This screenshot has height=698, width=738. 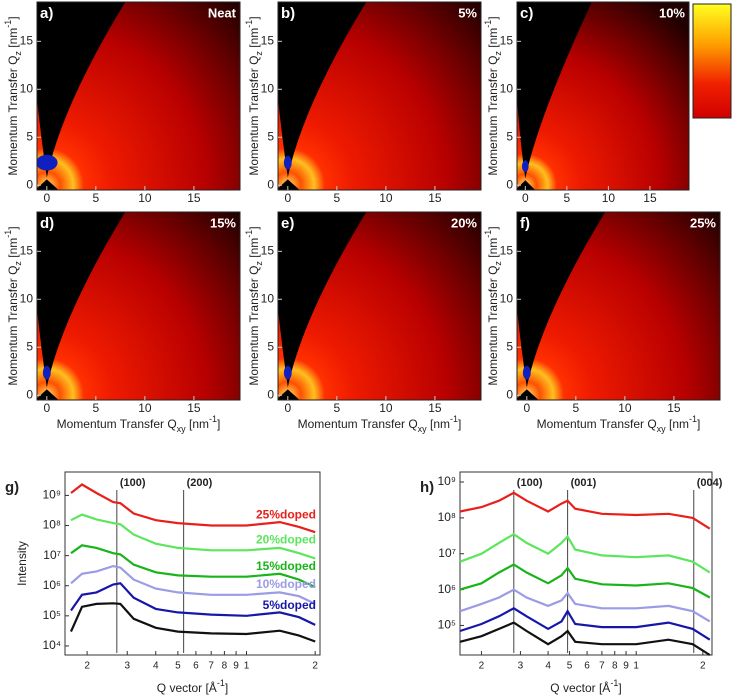 I want to click on series-label: 25%doped, so click(x=286, y=515).